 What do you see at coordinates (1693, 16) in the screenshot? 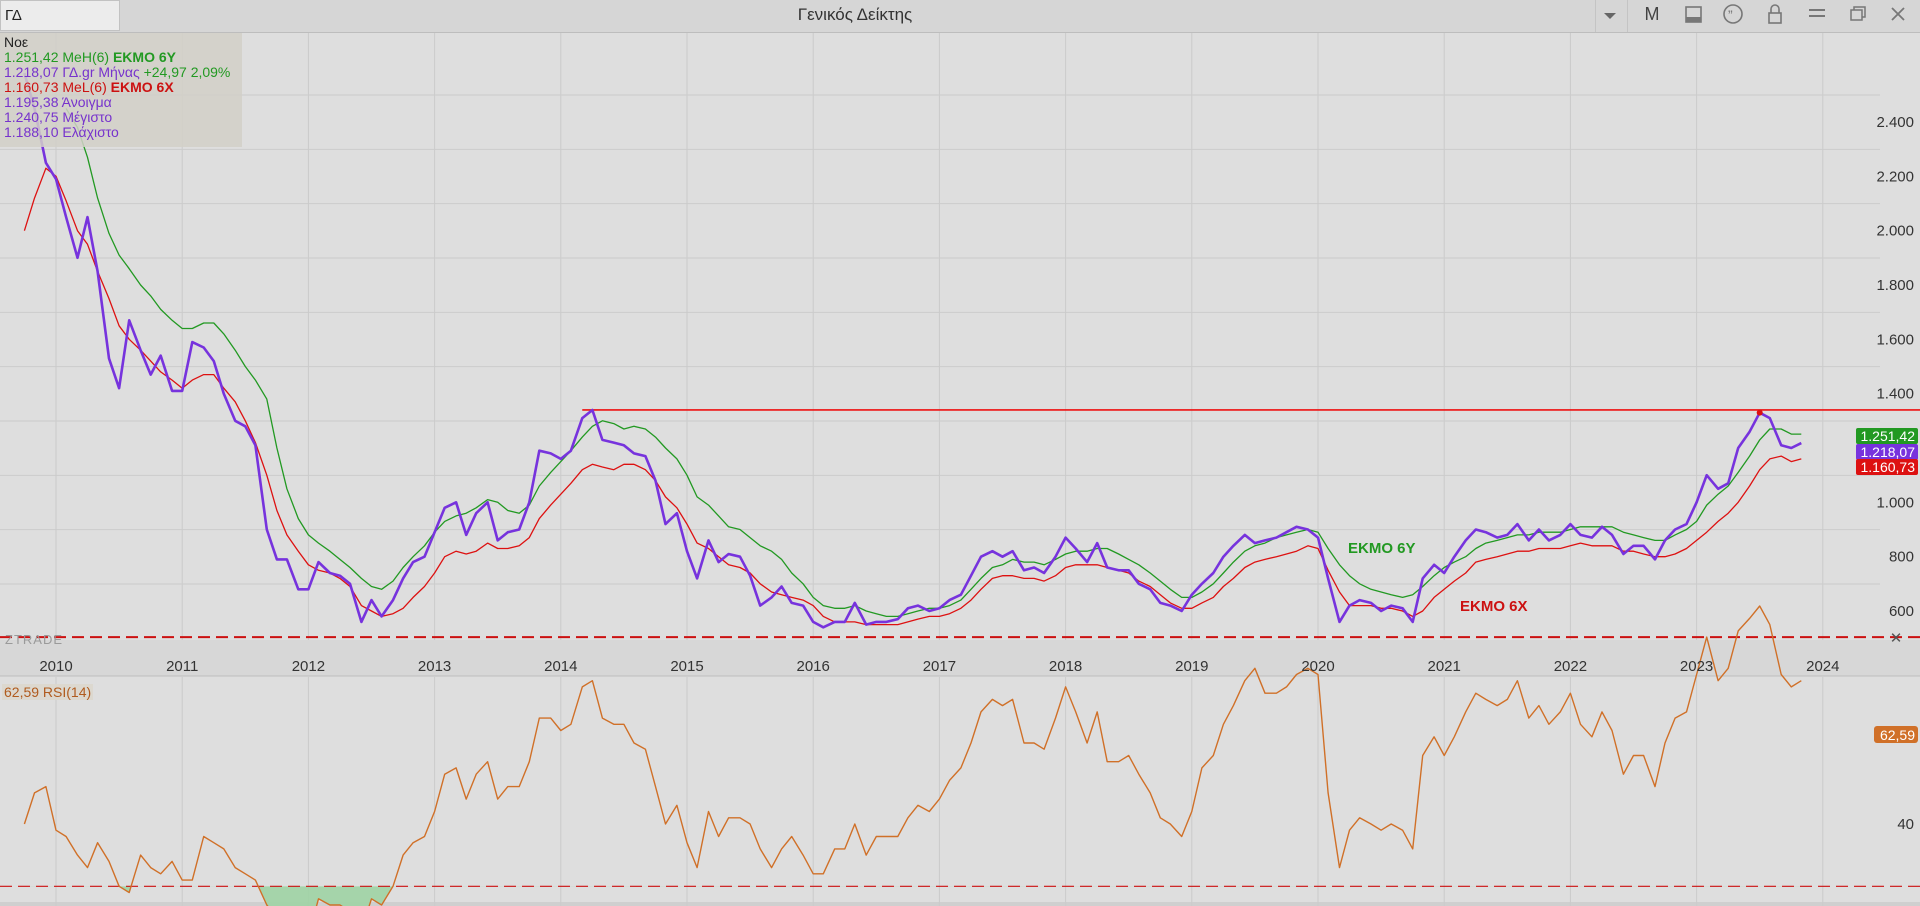
I see `panel-icon` at bounding box center [1693, 16].